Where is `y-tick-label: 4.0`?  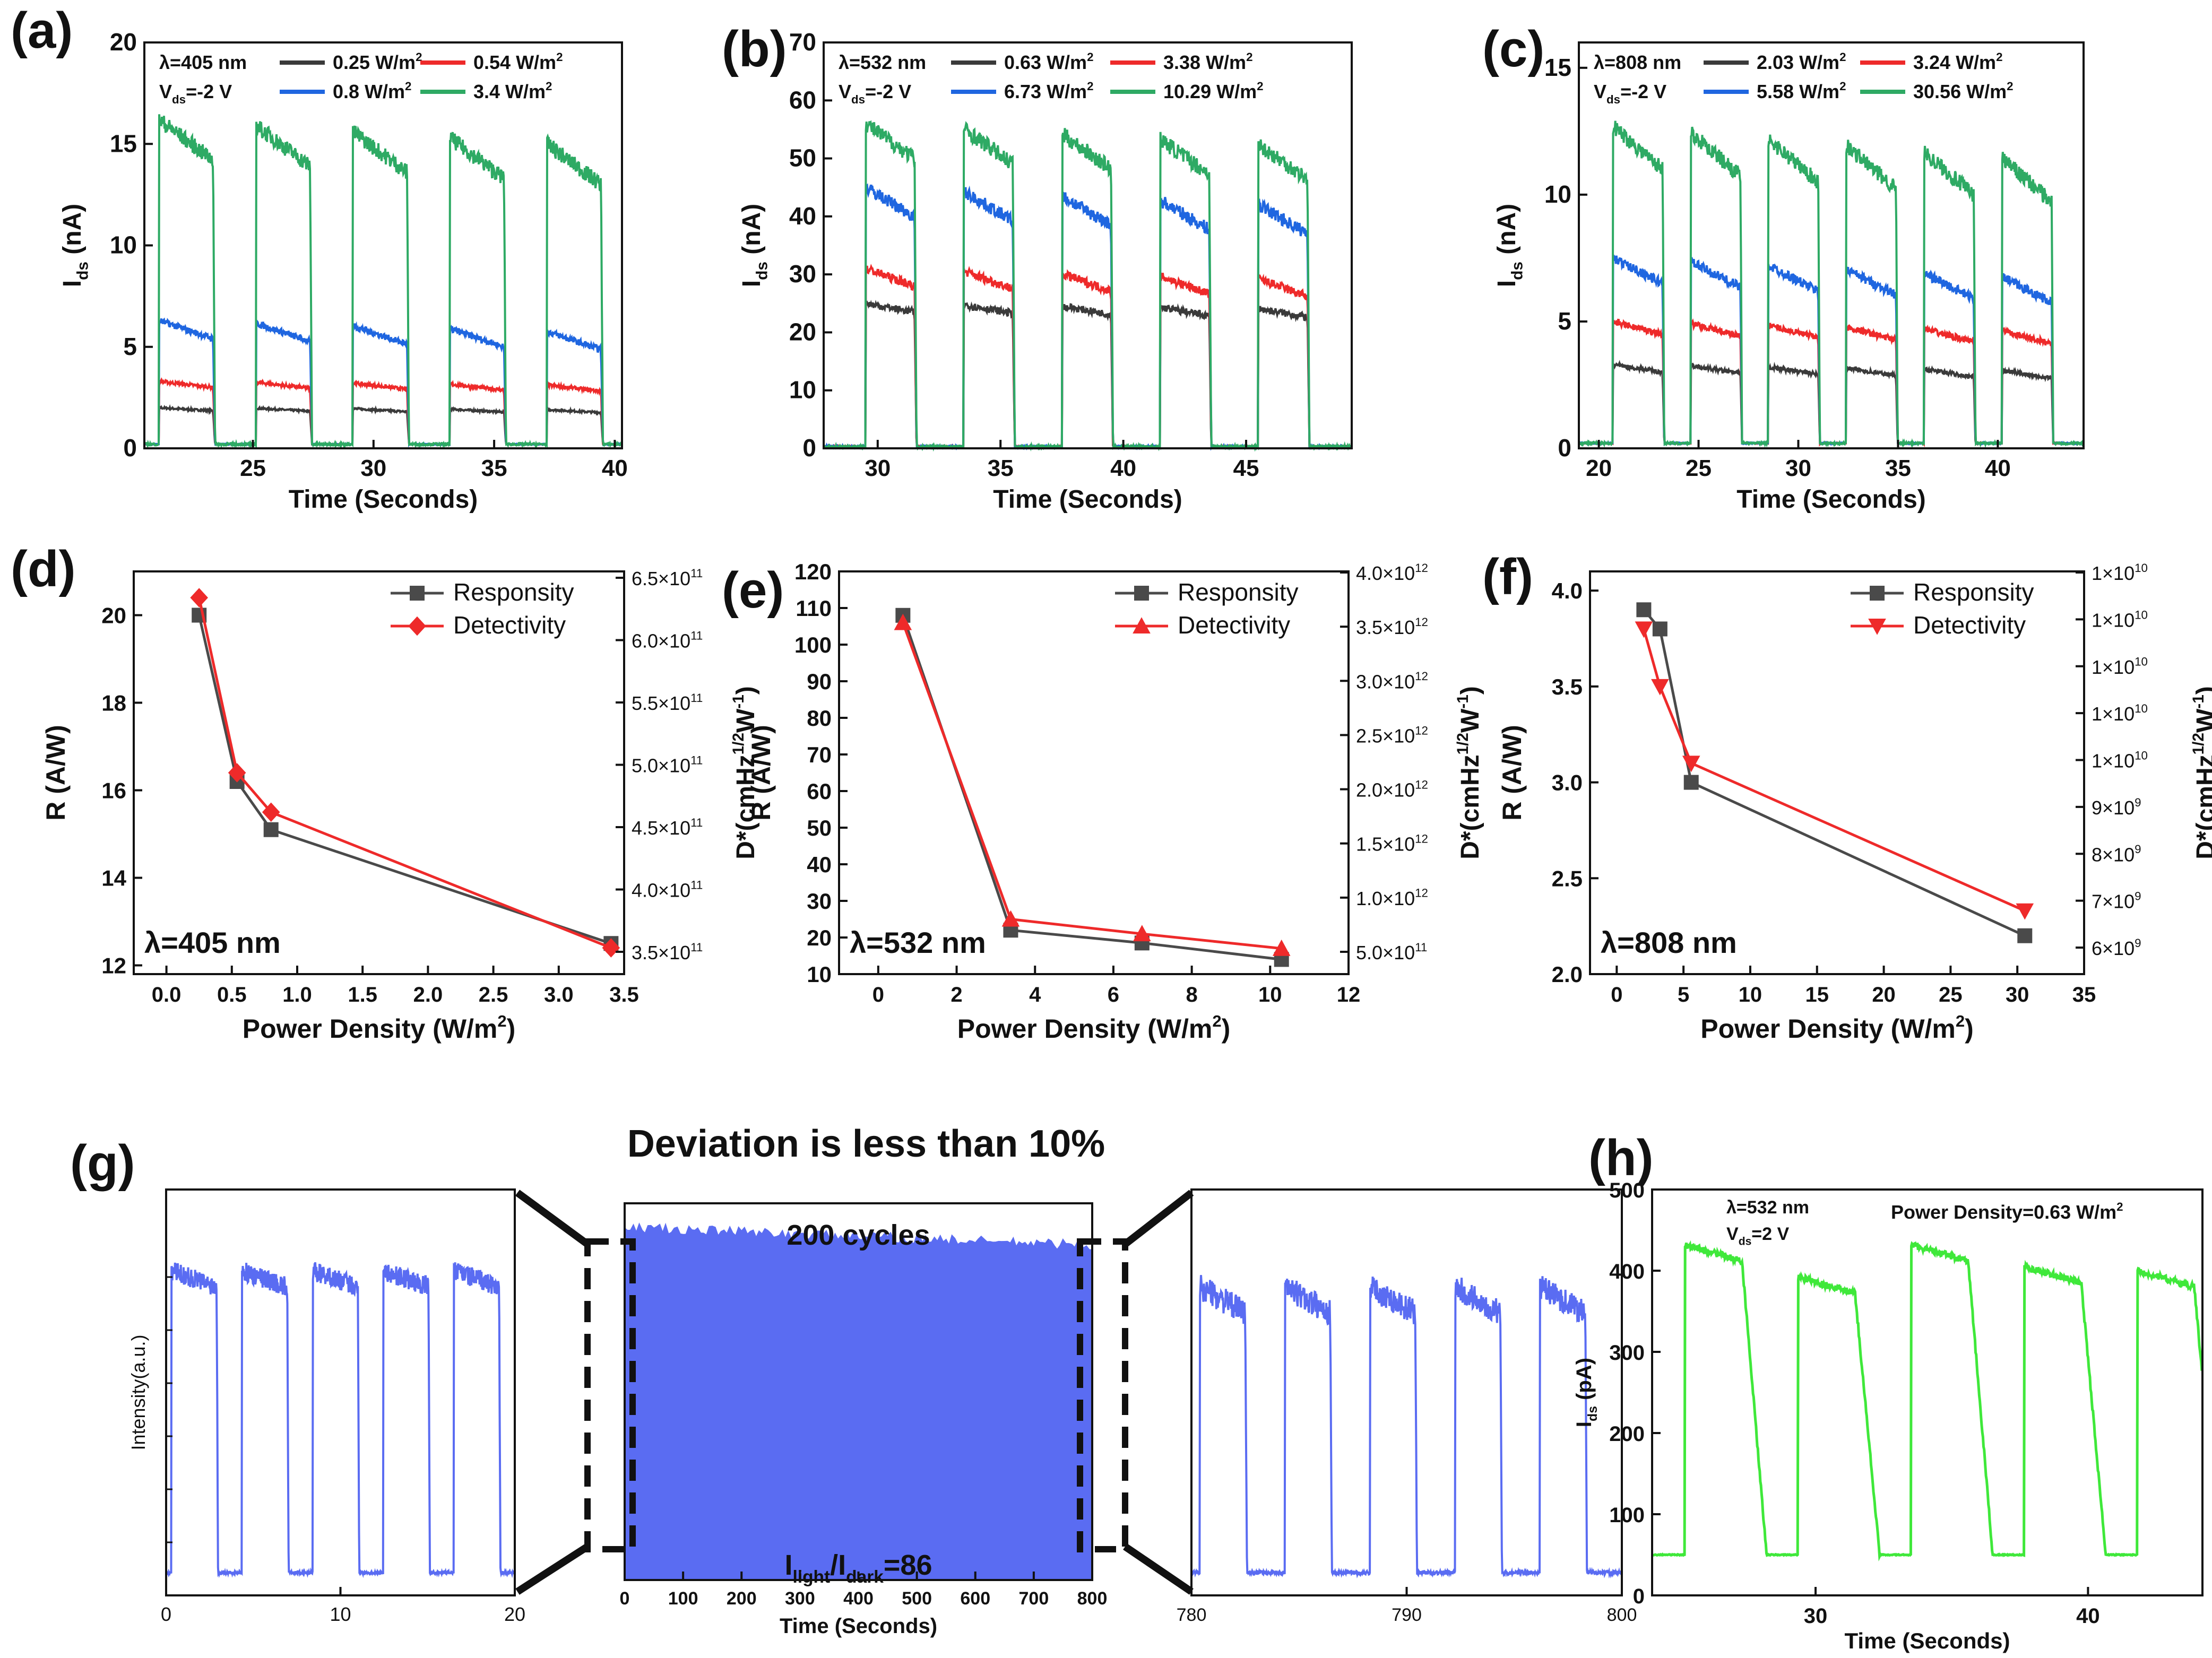
y-tick-label: 4.0 is located at coordinates (1567, 591).